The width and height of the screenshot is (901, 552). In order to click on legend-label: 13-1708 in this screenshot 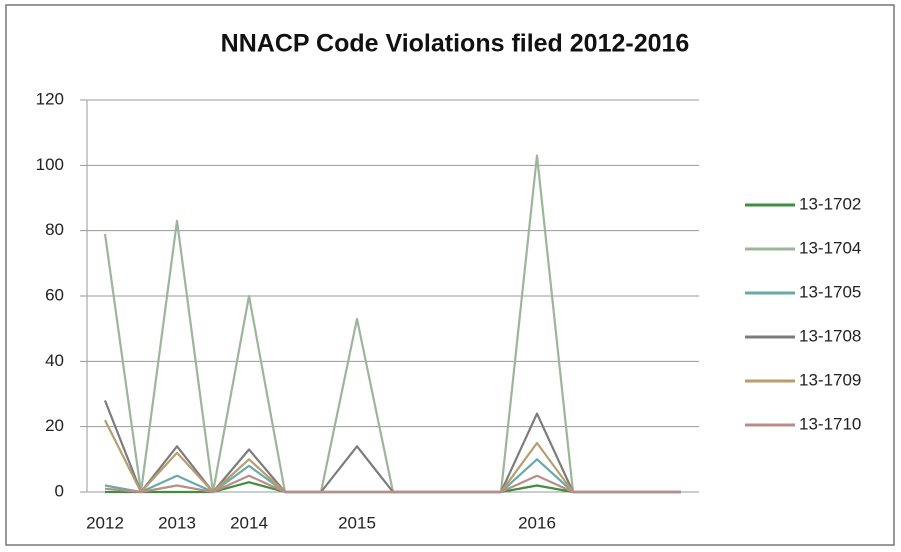, I will do `click(830, 335)`.